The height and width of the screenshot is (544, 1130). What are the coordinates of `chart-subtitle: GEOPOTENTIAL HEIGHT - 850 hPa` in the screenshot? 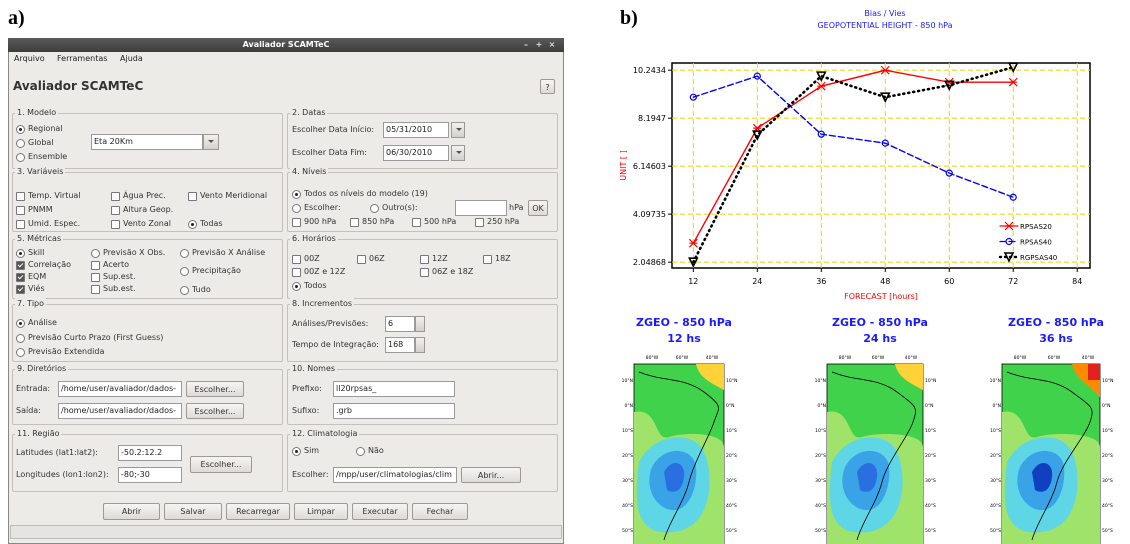 It's located at (884, 25).